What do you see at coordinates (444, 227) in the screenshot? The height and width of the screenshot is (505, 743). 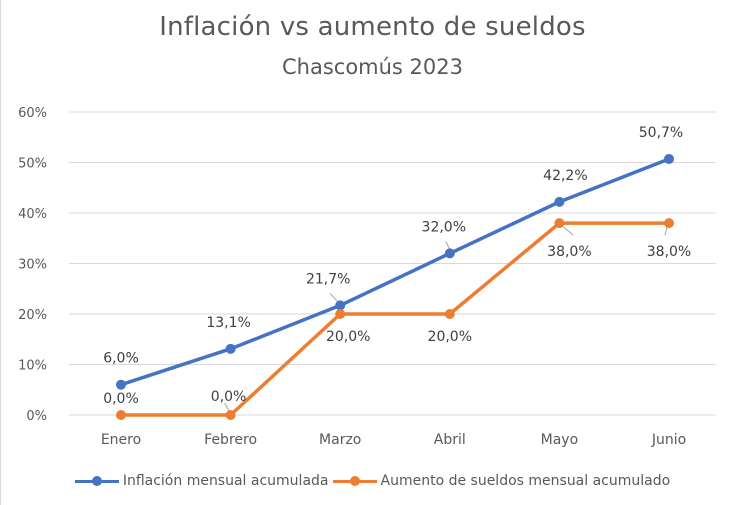 I see `data-label: 32,0%` at bounding box center [444, 227].